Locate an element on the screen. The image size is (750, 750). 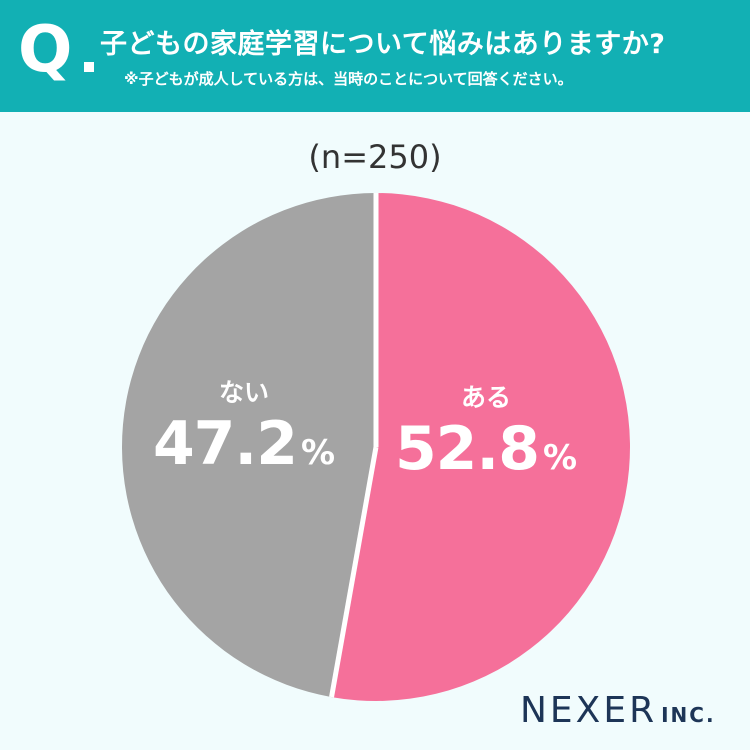
slice-unit-aru: % is located at coordinates (560, 458).